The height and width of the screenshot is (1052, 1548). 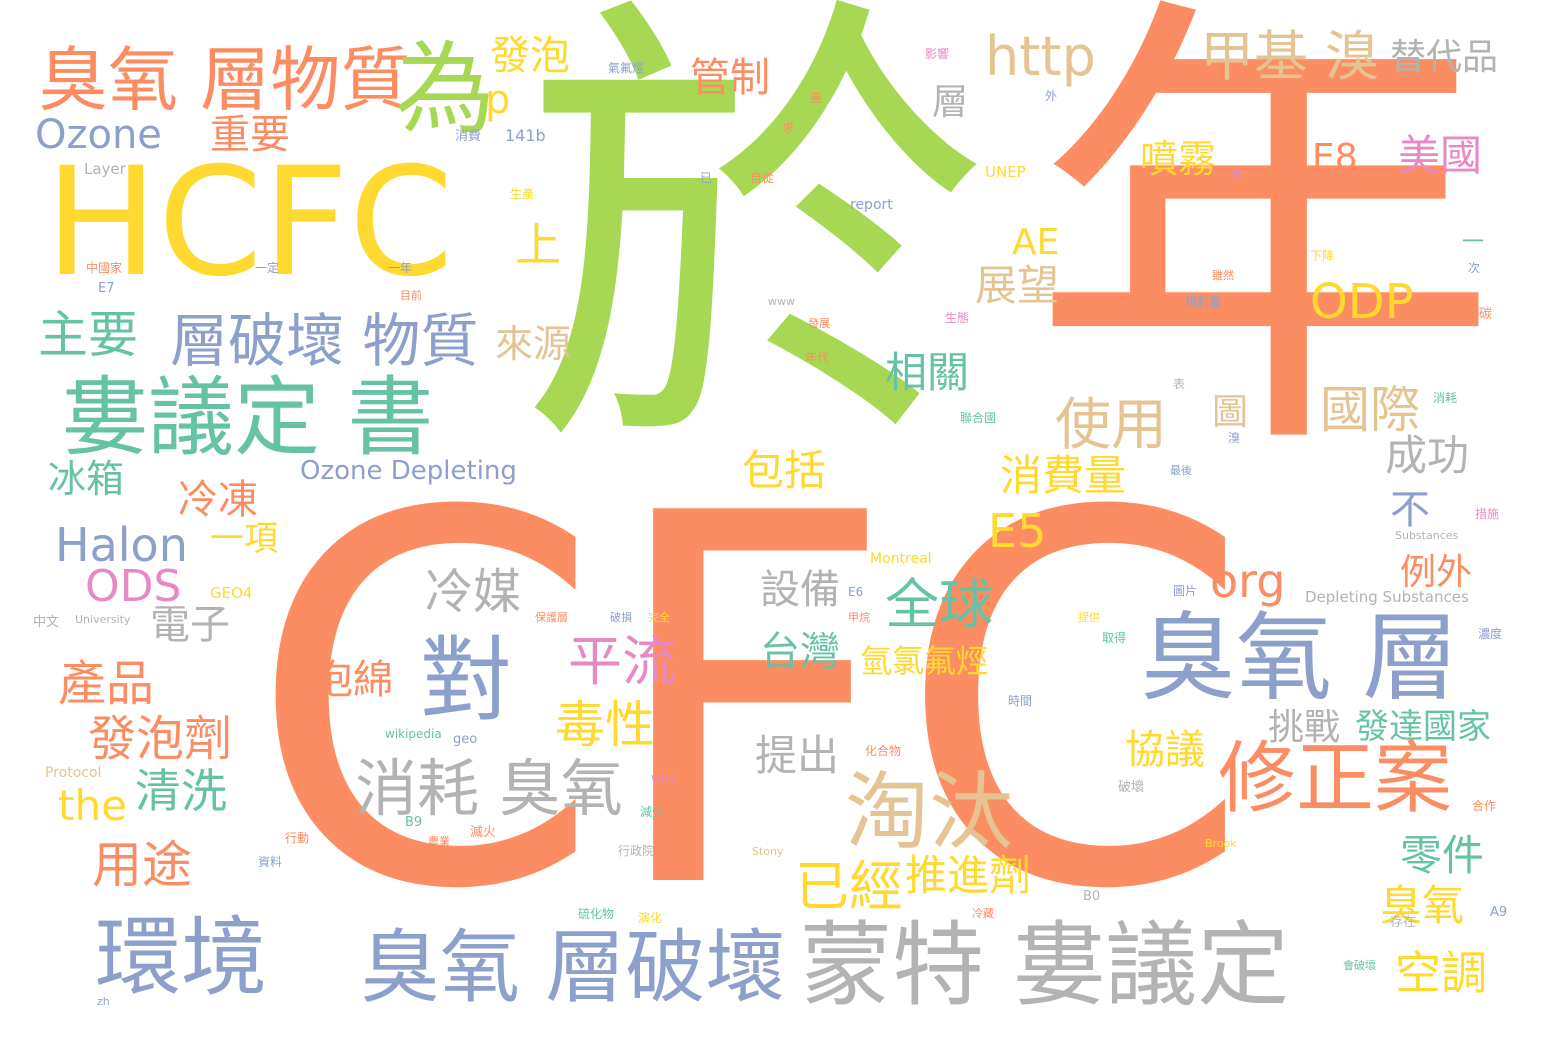 I want to click on word-p: p, so click(x=498, y=100).